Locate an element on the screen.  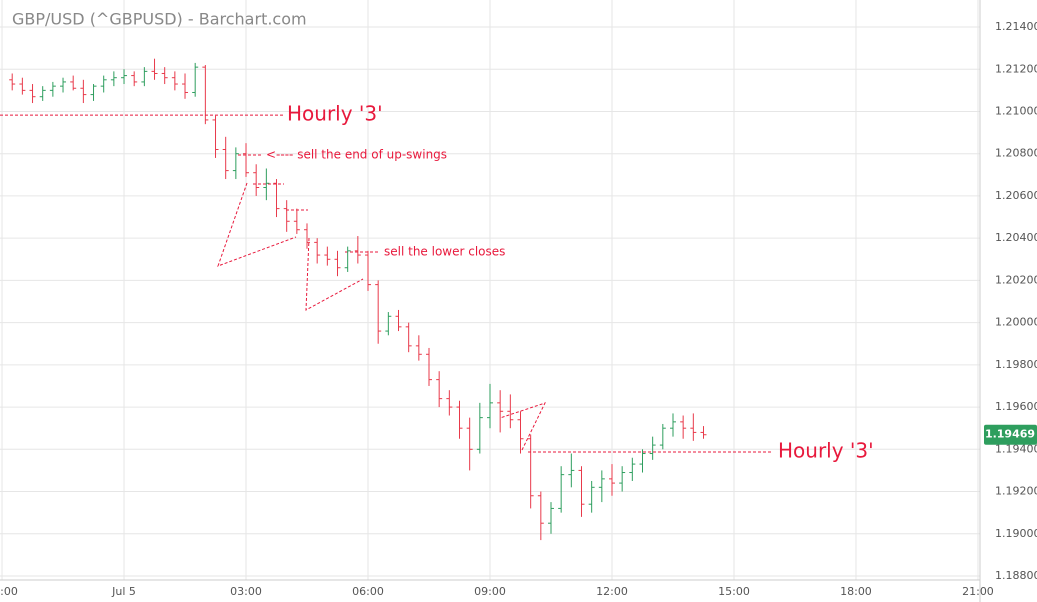
last-price-tag is located at coordinates (1010, 434).